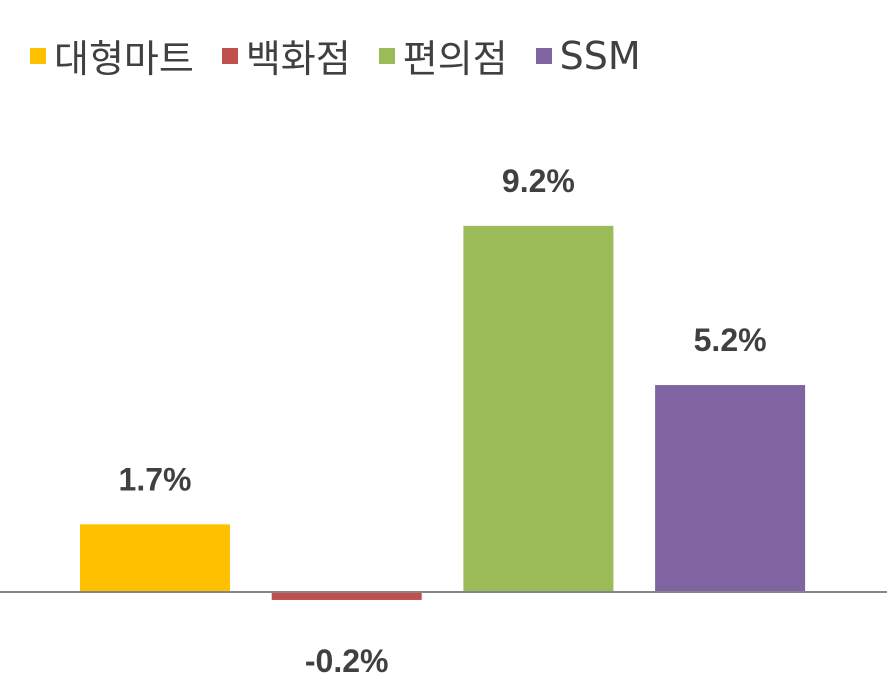 This screenshot has height=697, width=887. Describe the element at coordinates (298, 59) in the screenshot. I see `legend-label: 백화점` at that location.